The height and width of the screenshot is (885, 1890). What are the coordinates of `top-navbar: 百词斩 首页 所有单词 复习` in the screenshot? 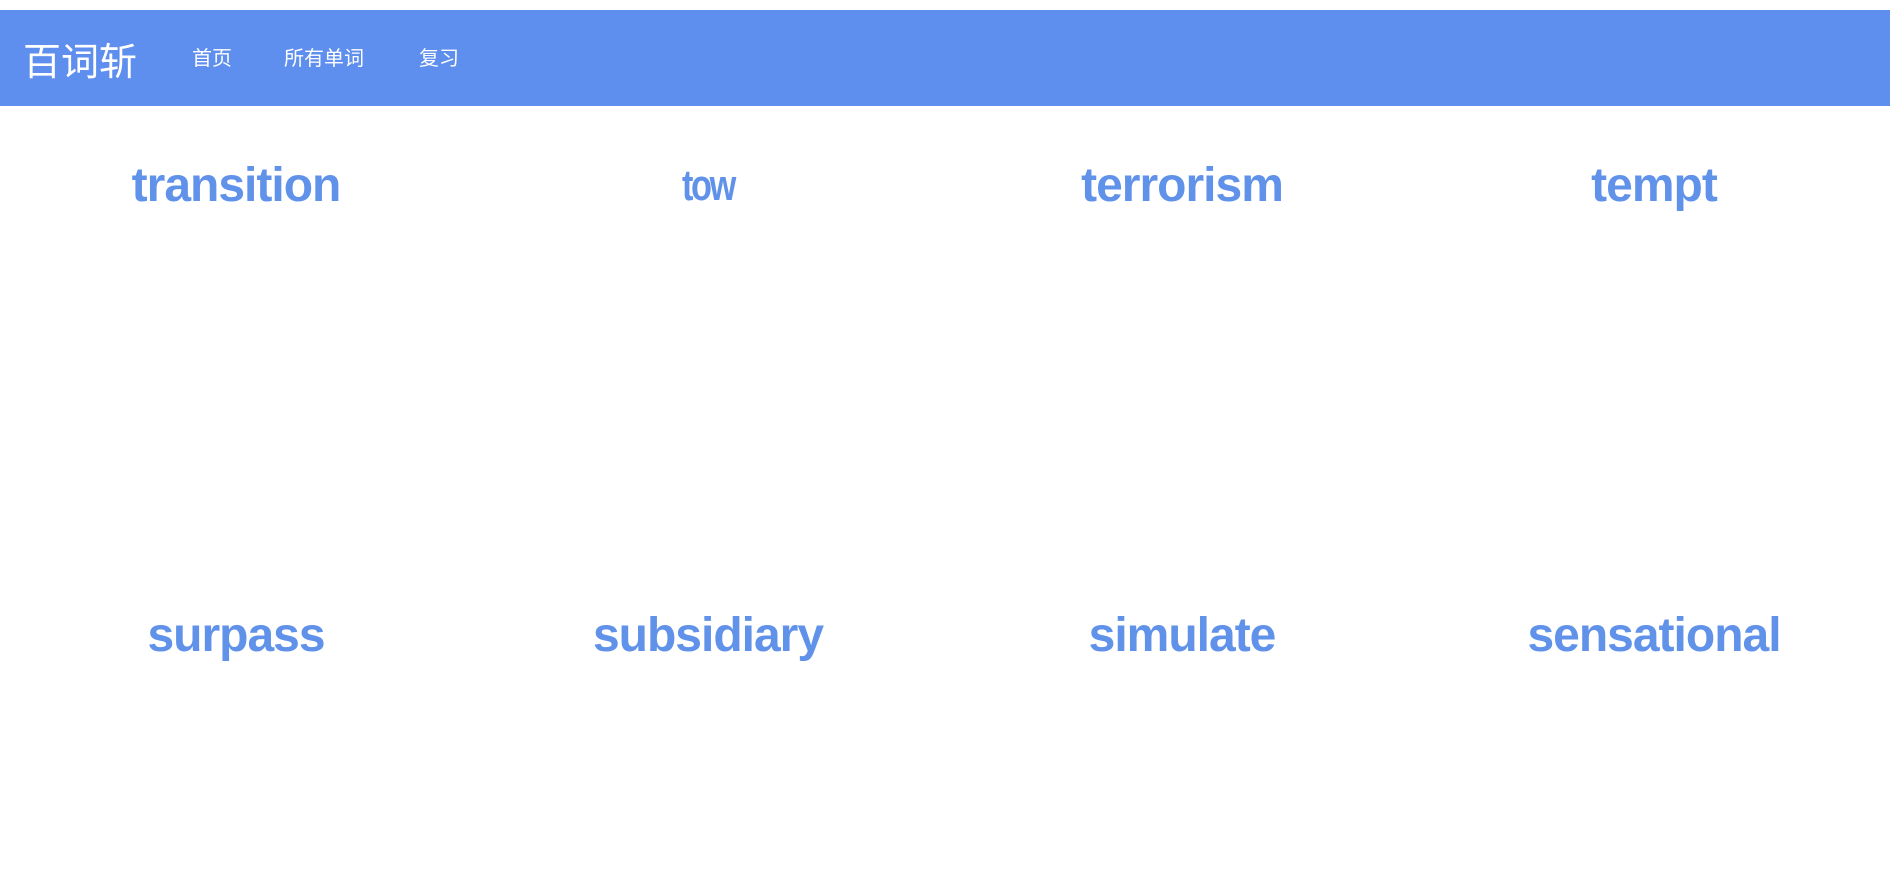 It's located at (945, 58).